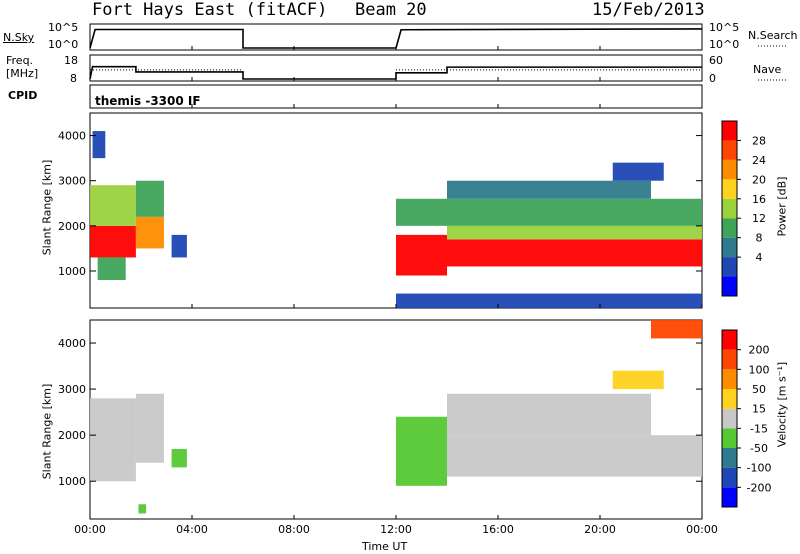  What do you see at coordinates (724, 27) in the screenshot?
I see `nsearch-tick-top: 10^5` at bounding box center [724, 27].